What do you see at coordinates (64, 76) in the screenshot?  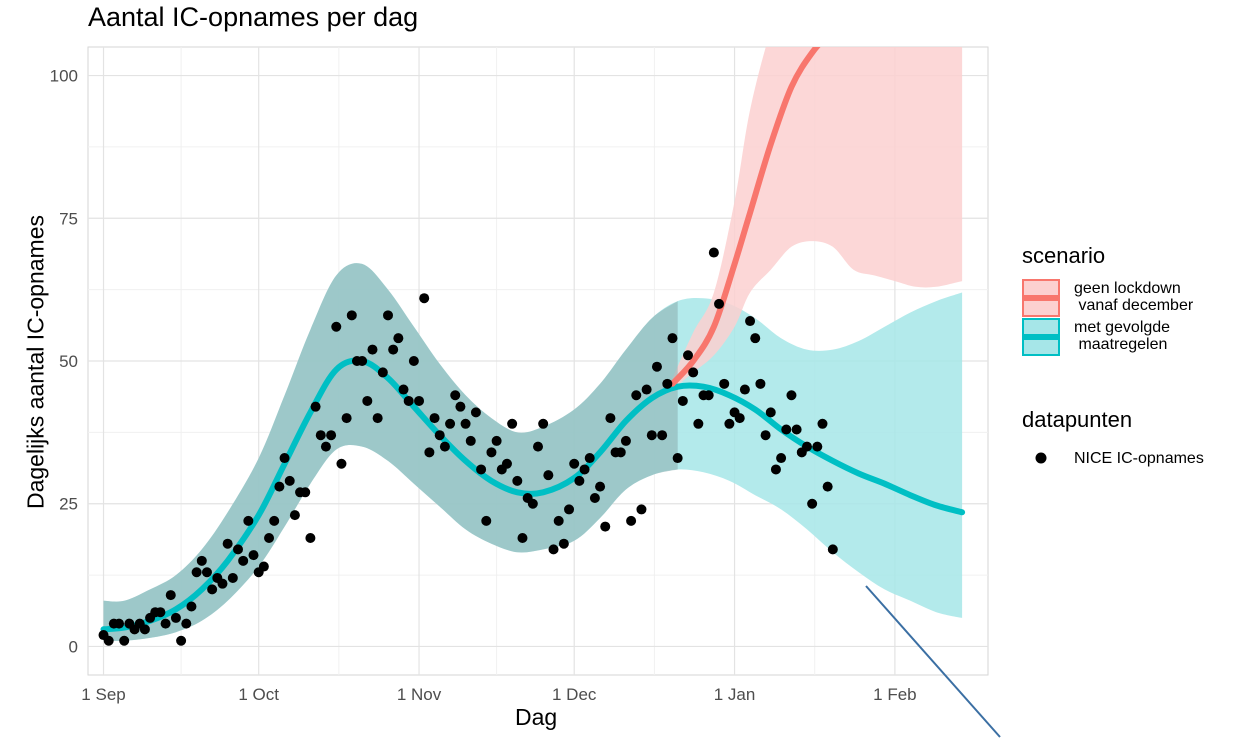 I see `y-tick-label: 100` at bounding box center [64, 76].